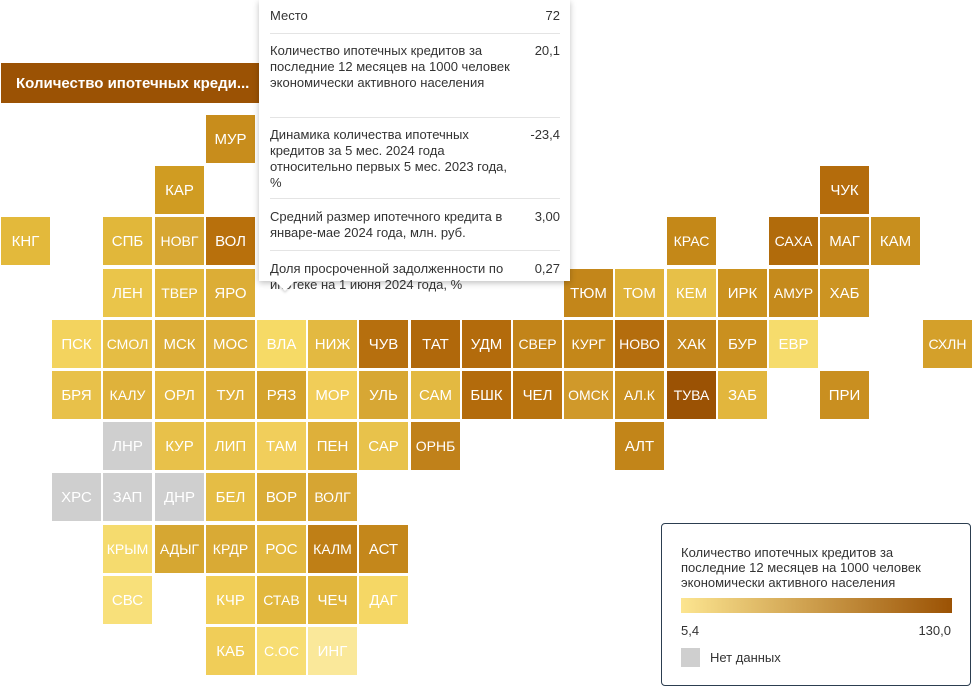  Describe the element at coordinates (691, 344) in the screenshot. I see `region-tile-хак: ХАК` at that location.